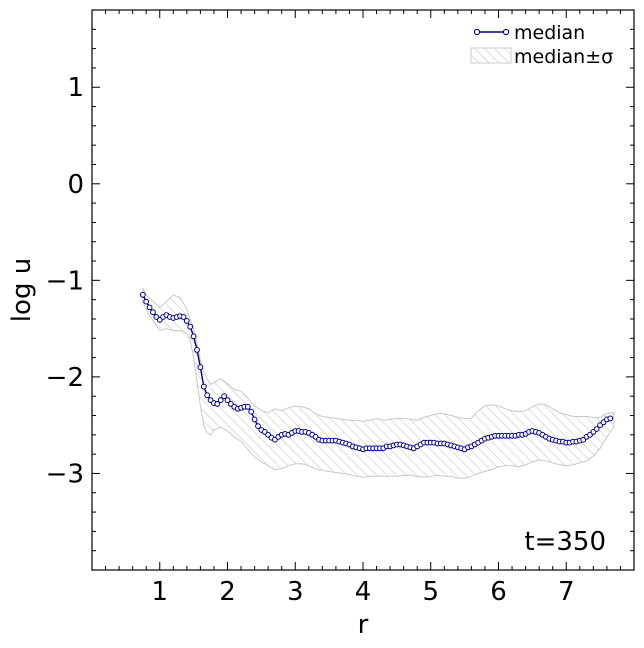 The image size is (644, 648). I want to click on legend: median median±σ, so click(541, 45).